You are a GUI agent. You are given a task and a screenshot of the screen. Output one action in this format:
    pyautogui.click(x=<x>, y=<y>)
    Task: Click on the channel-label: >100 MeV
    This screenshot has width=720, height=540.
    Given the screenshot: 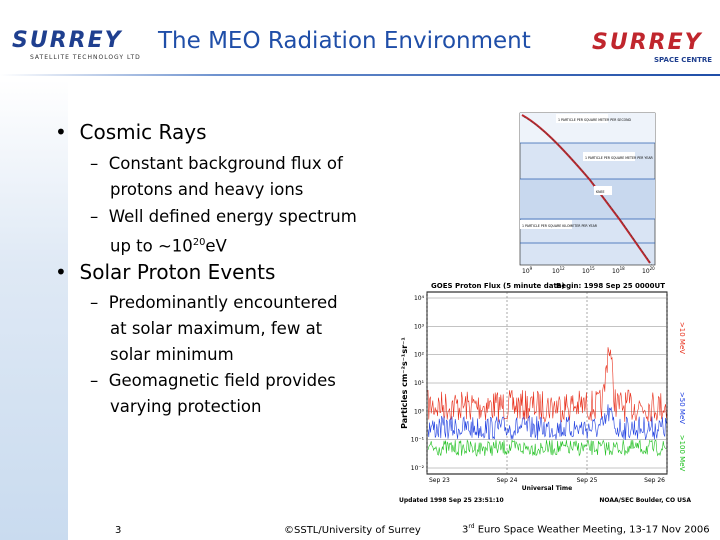 What is the action you would take?
    pyautogui.click(x=682, y=453)
    